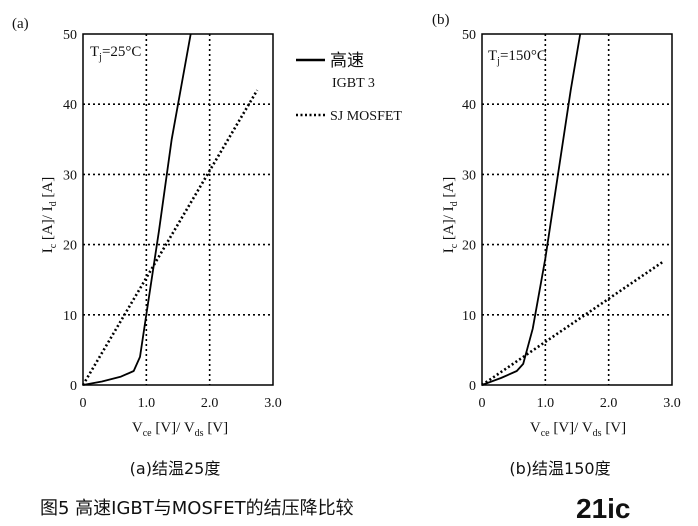  I want to click on panel-b-subcaption: (b)结温150度, so click(559, 468).